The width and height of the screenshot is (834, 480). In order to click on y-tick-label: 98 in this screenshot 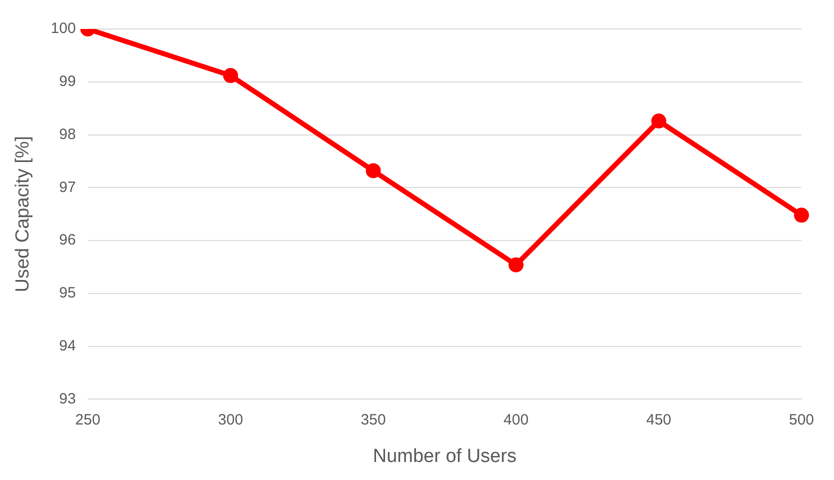, I will do `click(67, 134)`.